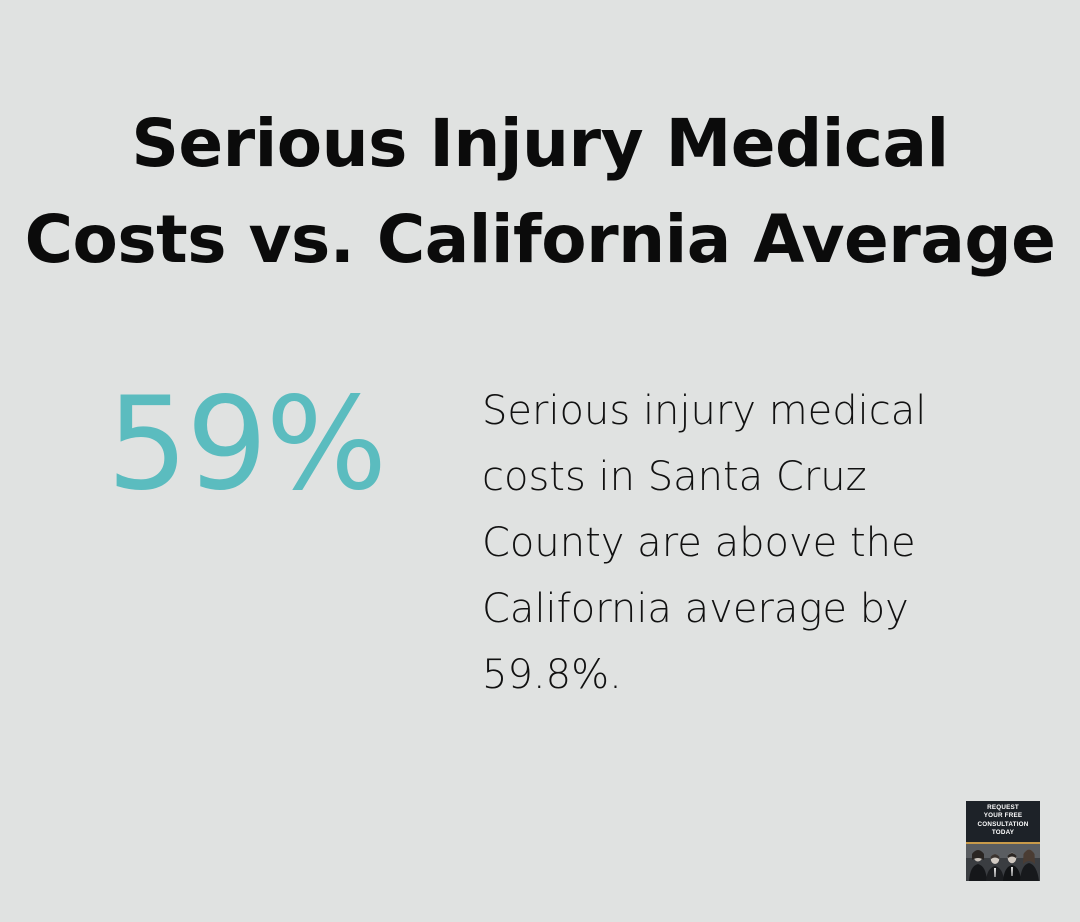 This screenshot has height=922, width=1080. Describe the element at coordinates (247, 444) in the screenshot. I see `stat-value: 59%` at that location.